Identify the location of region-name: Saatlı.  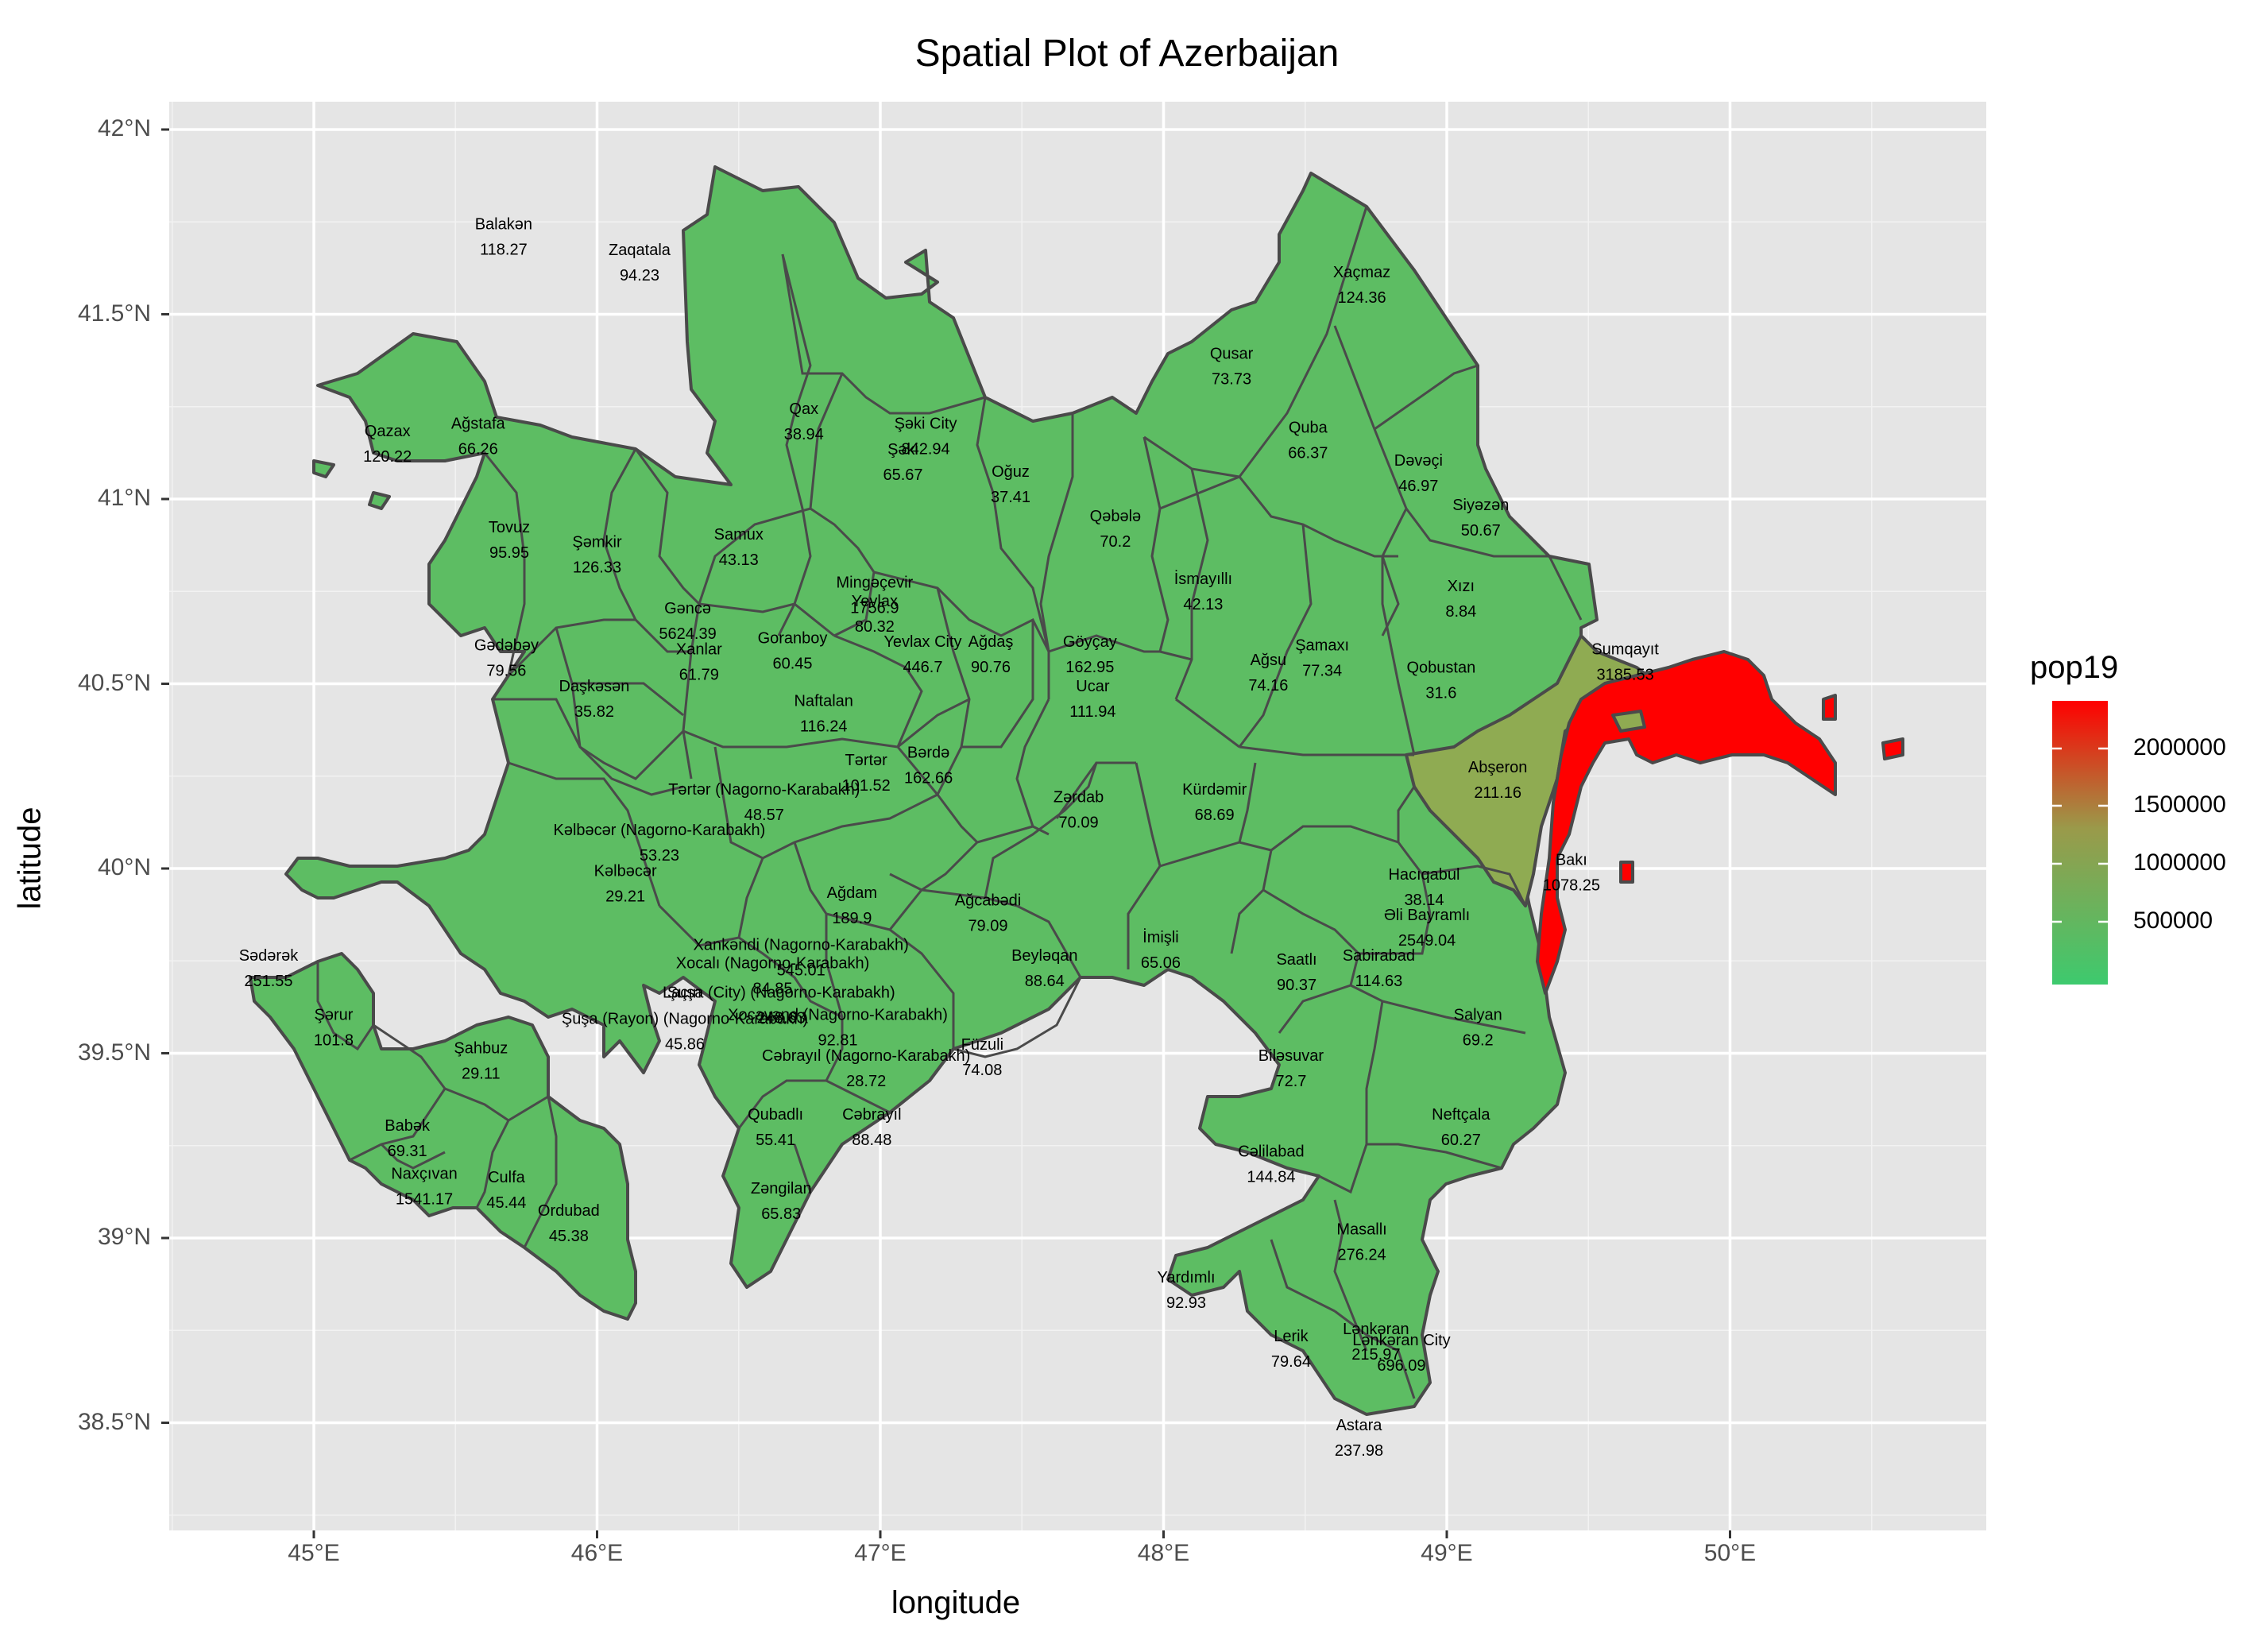
(1296, 960).